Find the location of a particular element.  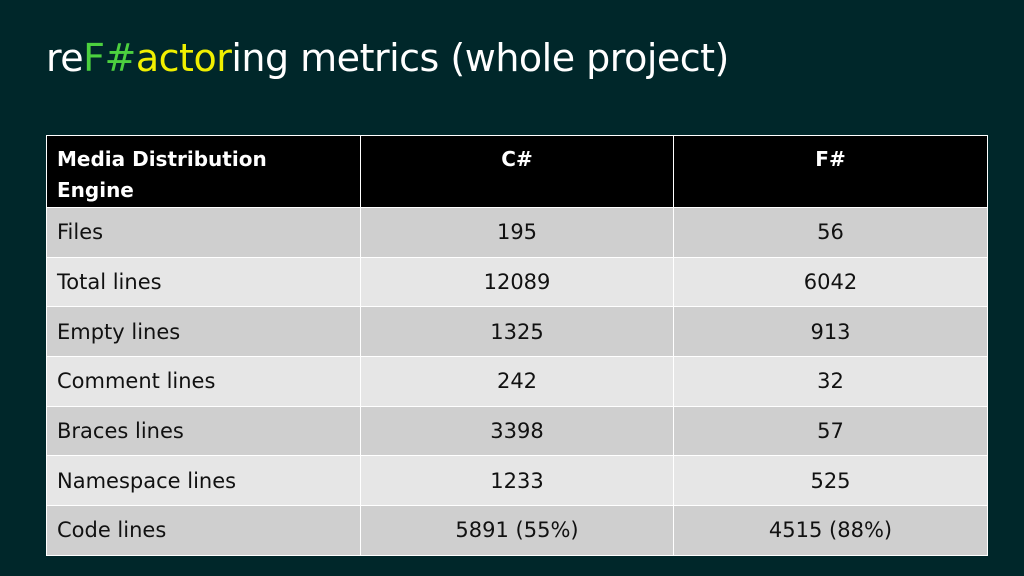

metric-label: Comment lines is located at coordinates (203, 381).